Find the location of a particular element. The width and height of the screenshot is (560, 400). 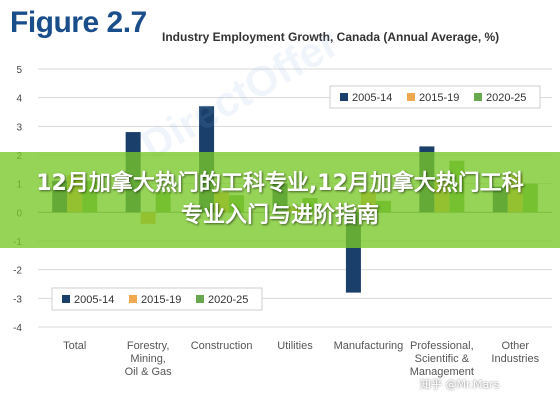

y-tick-label: -3 is located at coordinates (17, 299).